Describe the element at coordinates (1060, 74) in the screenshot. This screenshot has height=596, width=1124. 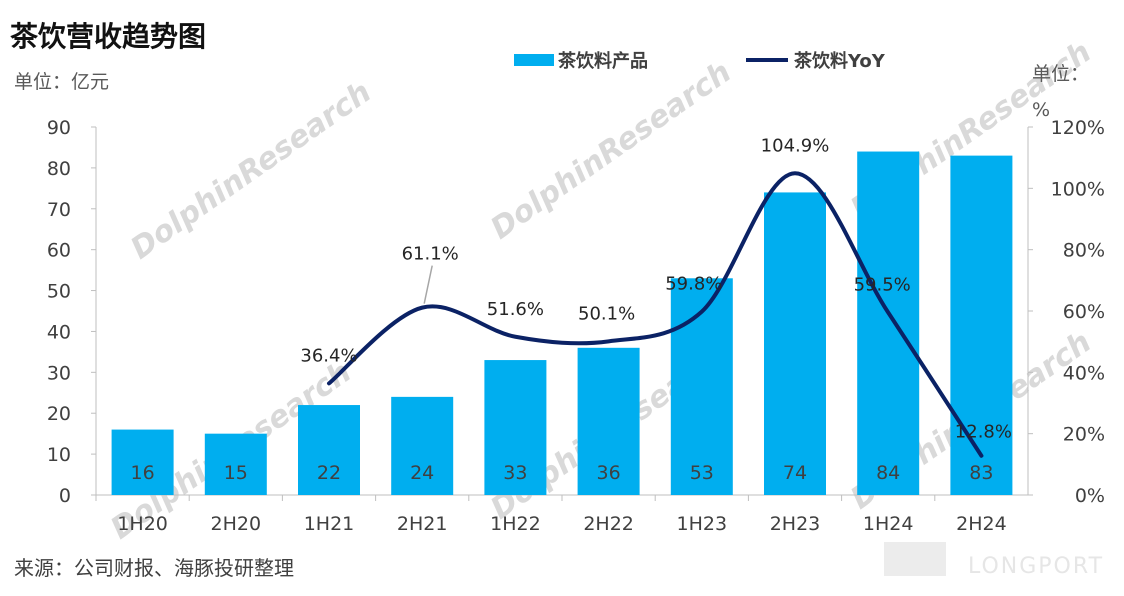
I see `right-axis-unit-line1: 单位：` at that location.